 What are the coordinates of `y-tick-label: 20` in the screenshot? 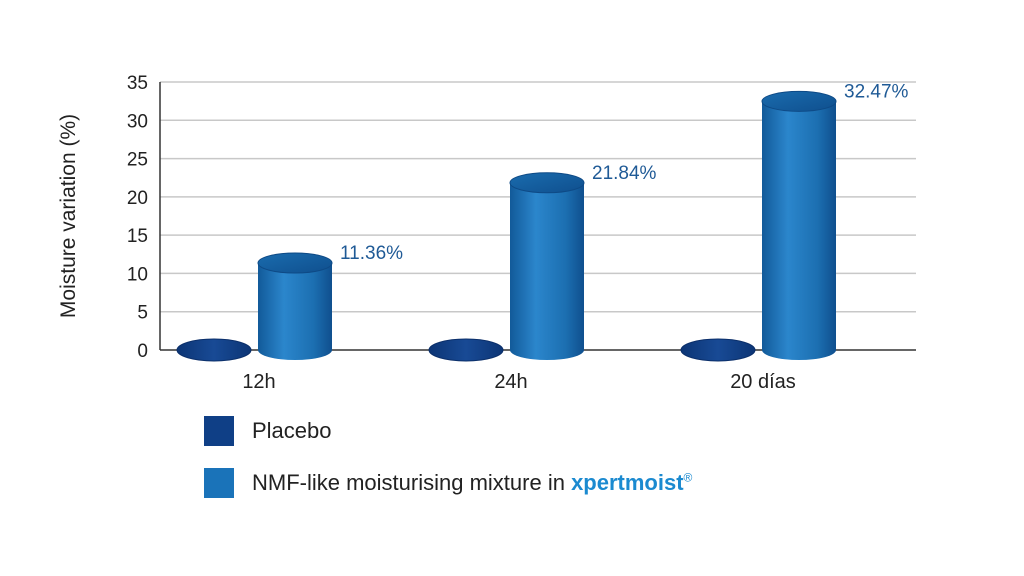 It's located at (137, 198).